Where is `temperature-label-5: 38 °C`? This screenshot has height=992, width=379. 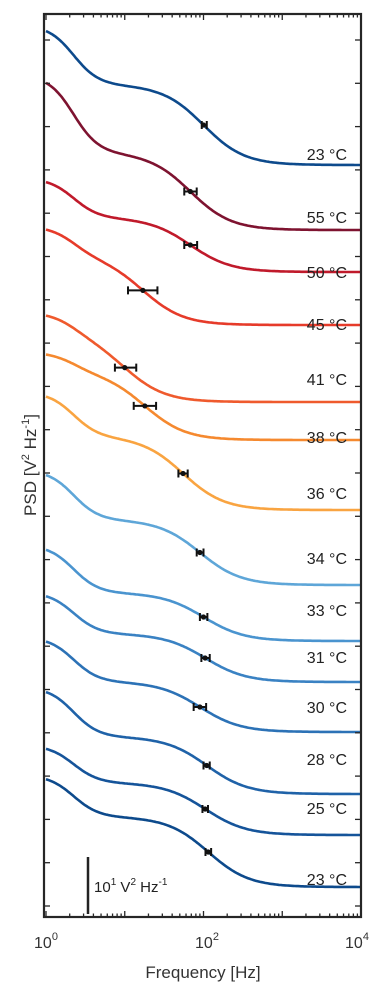 temperature-label-5: 38 °C is located at coordinates (327, 438).